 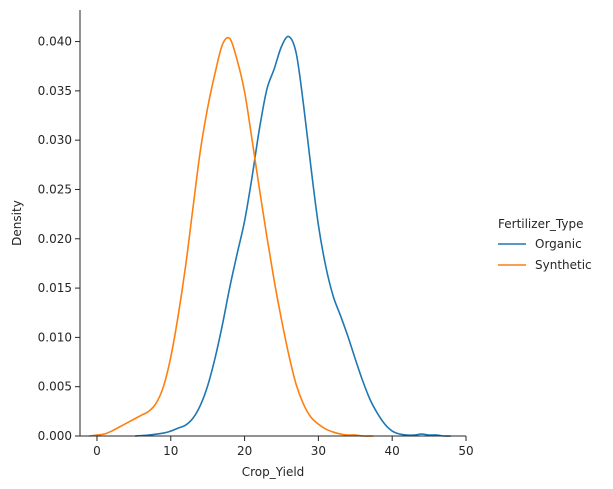 What do you see at coordinates (540, 224) in the screenshot?
I see `legend-title: Fertilizer_Type` at bounding box center [540, 224].